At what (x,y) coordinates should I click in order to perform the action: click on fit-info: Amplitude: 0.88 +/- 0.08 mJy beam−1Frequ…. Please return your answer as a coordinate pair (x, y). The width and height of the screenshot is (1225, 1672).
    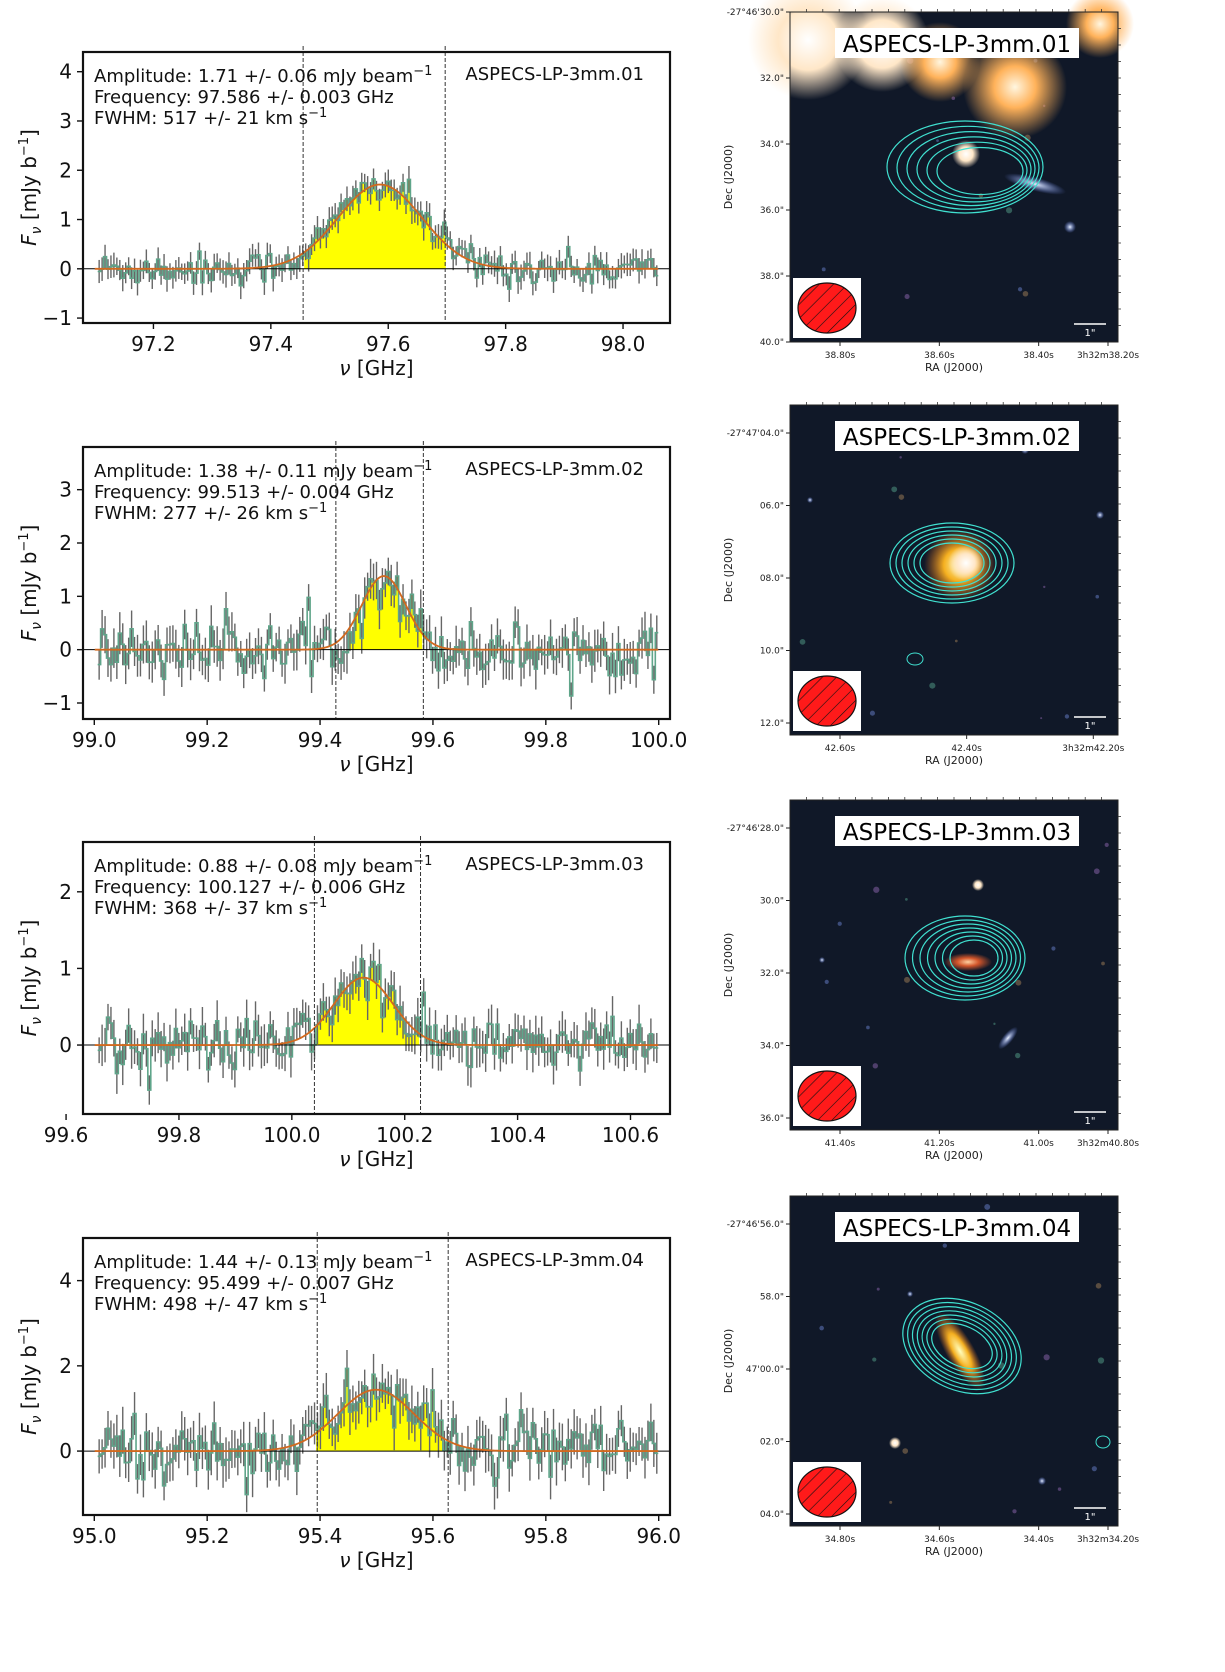
    Looking at the image, I should click on (369, 886).